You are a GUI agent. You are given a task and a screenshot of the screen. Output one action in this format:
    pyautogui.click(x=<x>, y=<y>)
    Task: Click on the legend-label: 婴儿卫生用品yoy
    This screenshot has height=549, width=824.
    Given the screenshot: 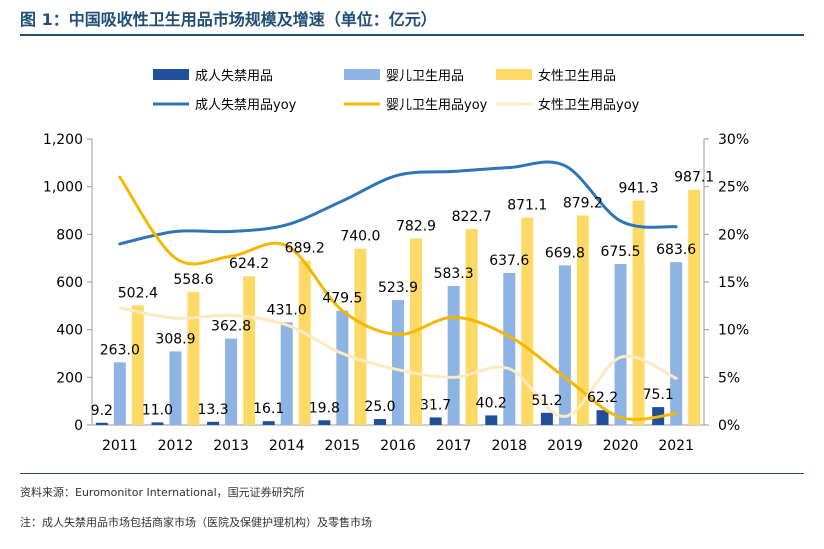 What is the action you would take?
    pyautogui.click(x=437, y=105)
    